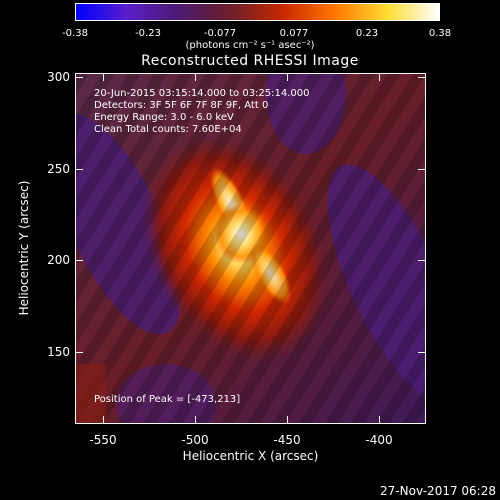 The image size is (500, 500). Describe the element at coordinates (58, 77) in the screenshot. I see `y-tick-label: 300` at that location.